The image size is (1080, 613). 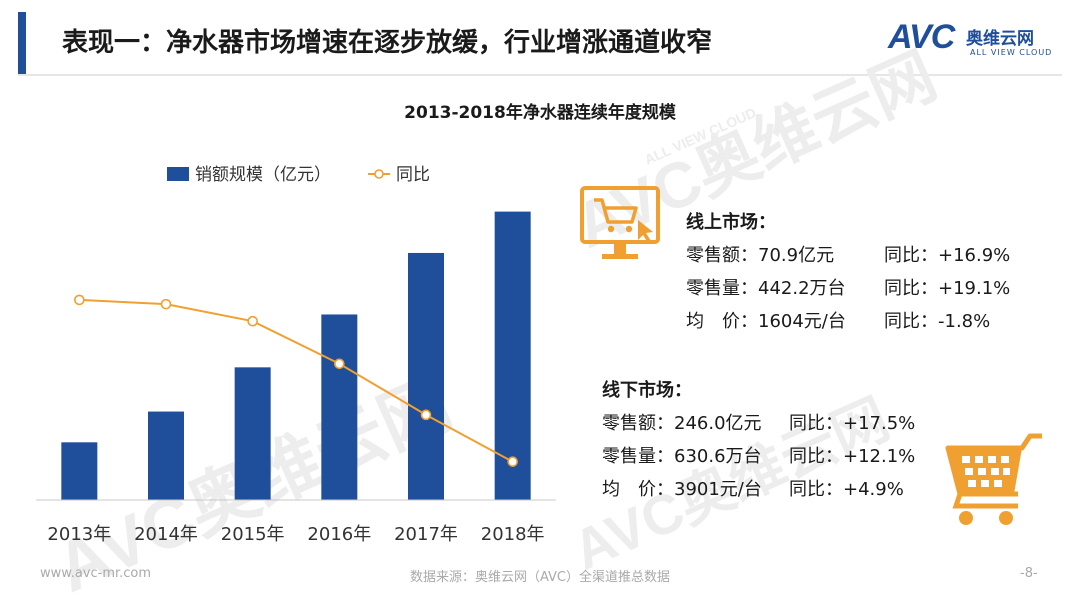 What do you see at coordinates (766, 321) in the screenshot?
I see `online-row-value: 均 价：1604元/台` at bounding box center [766, 321].